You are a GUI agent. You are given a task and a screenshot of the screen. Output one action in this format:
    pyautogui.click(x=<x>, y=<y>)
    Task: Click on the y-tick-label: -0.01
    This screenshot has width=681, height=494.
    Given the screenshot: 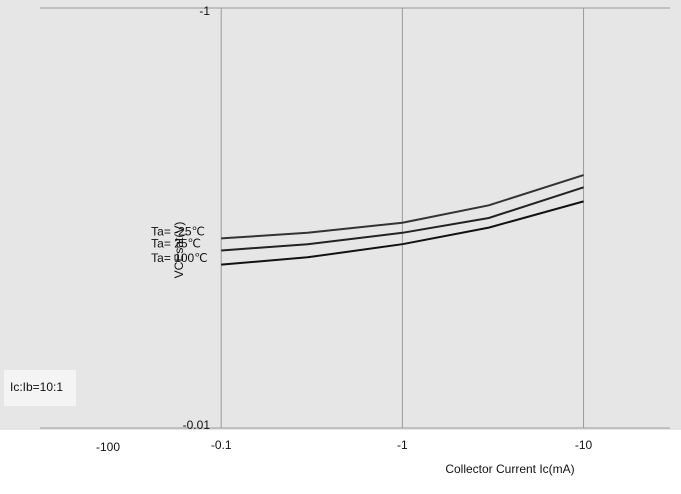 What is the action you would take?
    pyautogui.click(x=197, y=425)
    